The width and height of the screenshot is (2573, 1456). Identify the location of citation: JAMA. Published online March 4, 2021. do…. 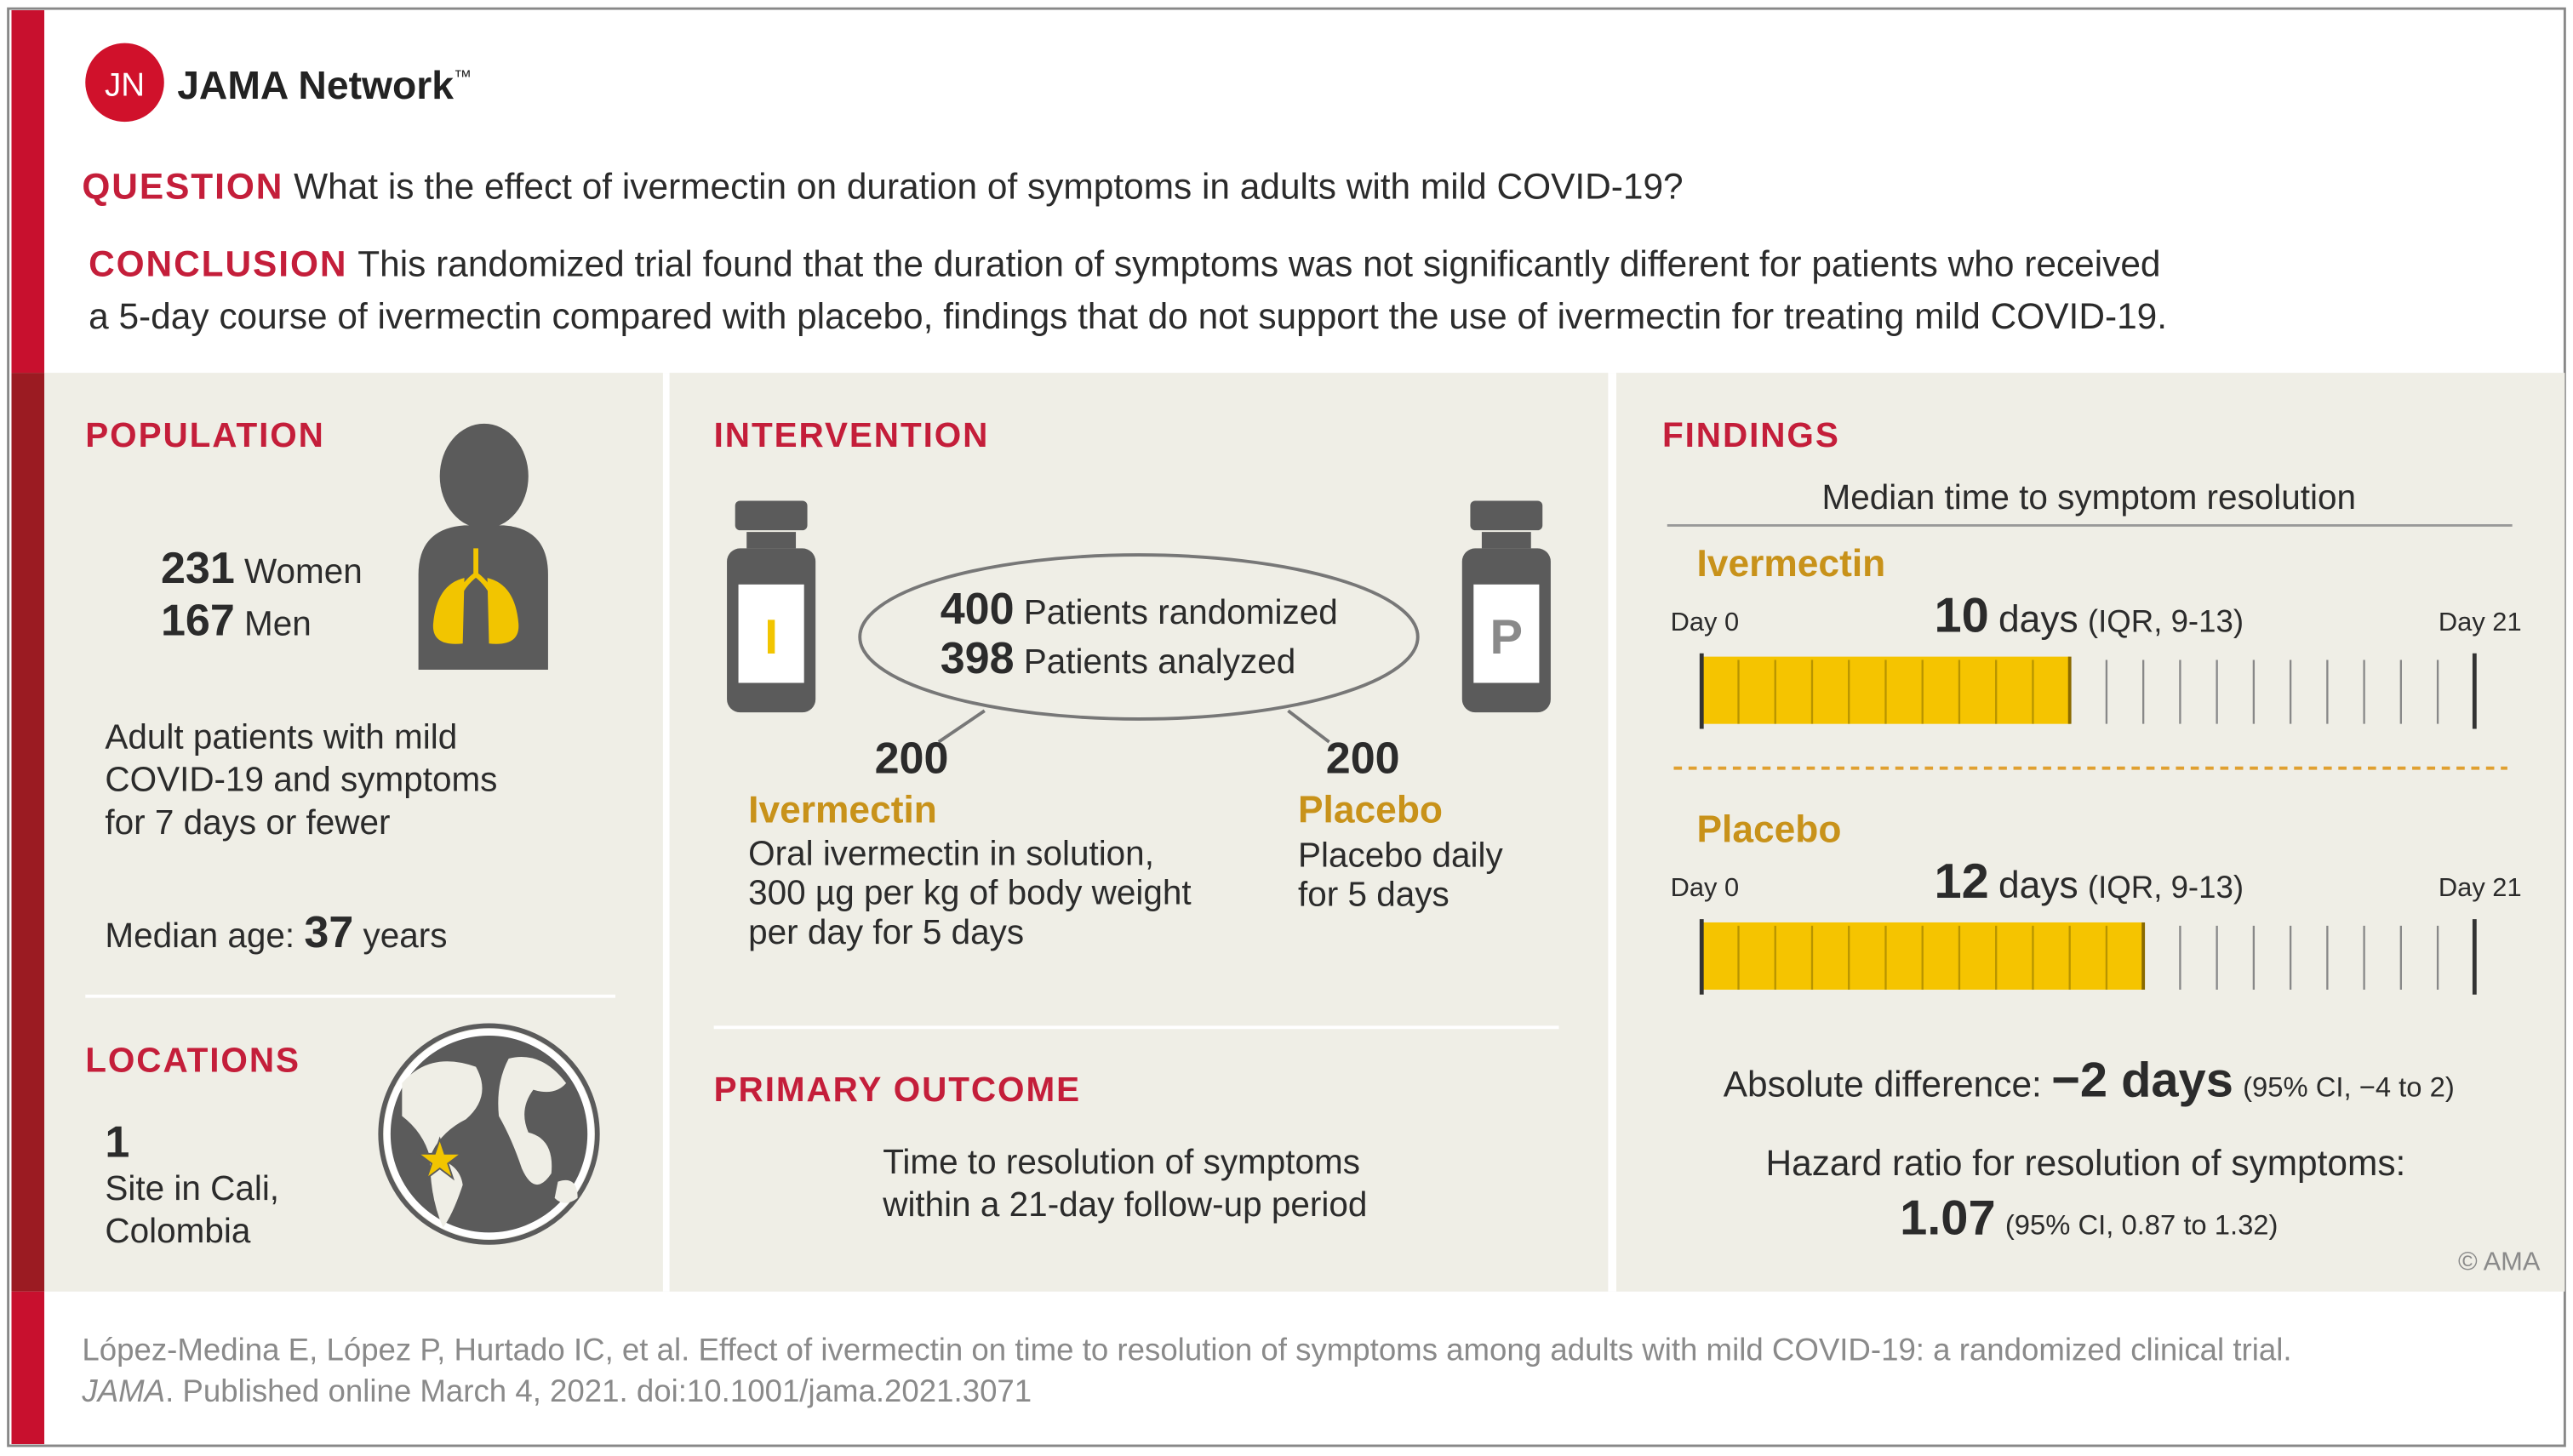
(556, 1390).